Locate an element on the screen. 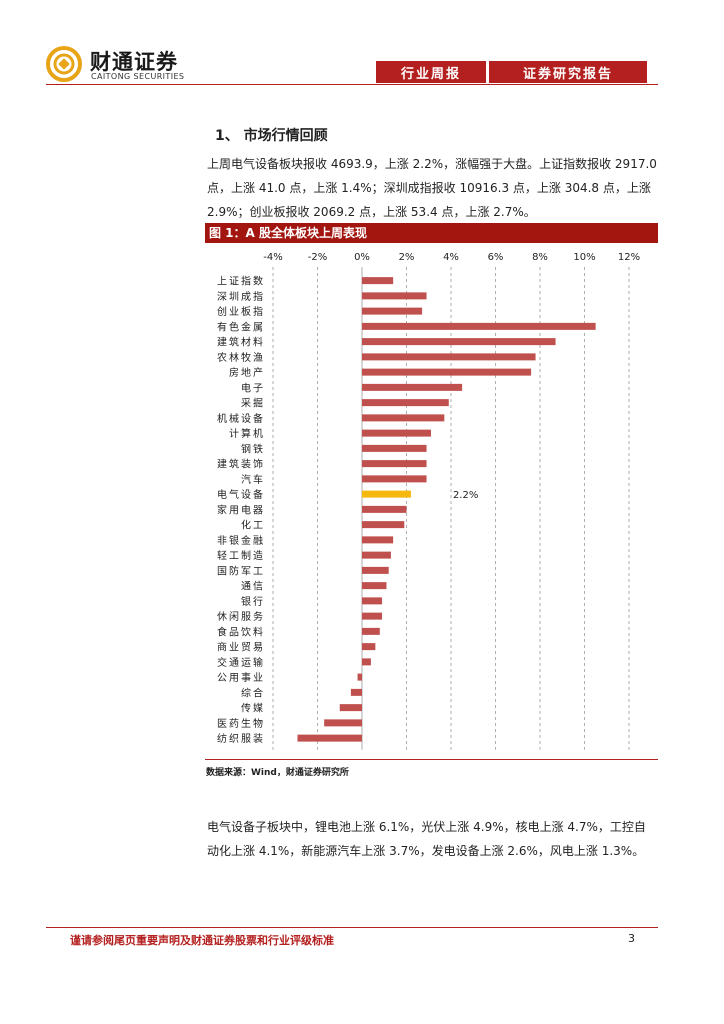 The width and height of the screenshot is (724, 1024). category-label: 机械设备 is located at coordinates (241, 418).